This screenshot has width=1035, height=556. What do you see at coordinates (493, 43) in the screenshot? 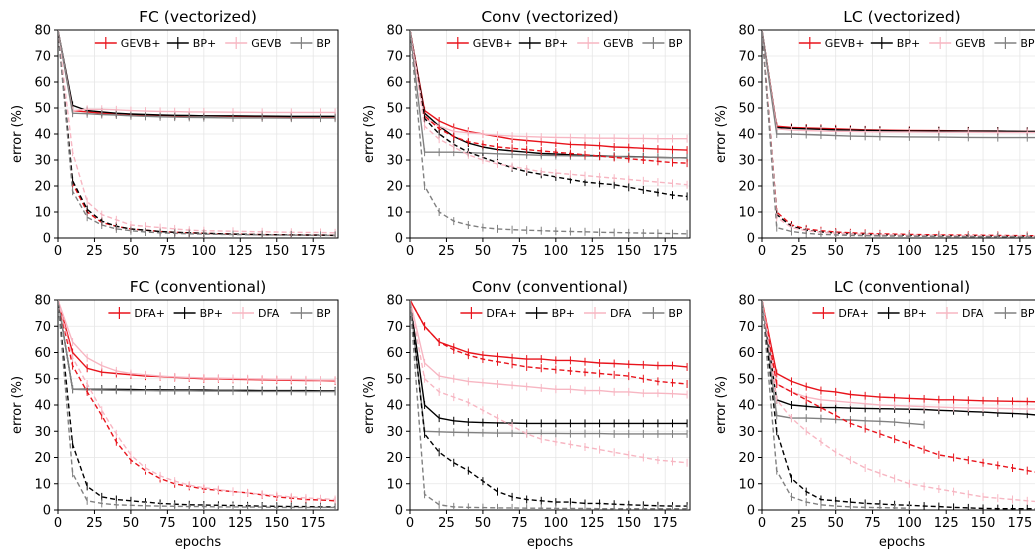
I see `legend-label: GEVB+` at bounding box center [493, 43].